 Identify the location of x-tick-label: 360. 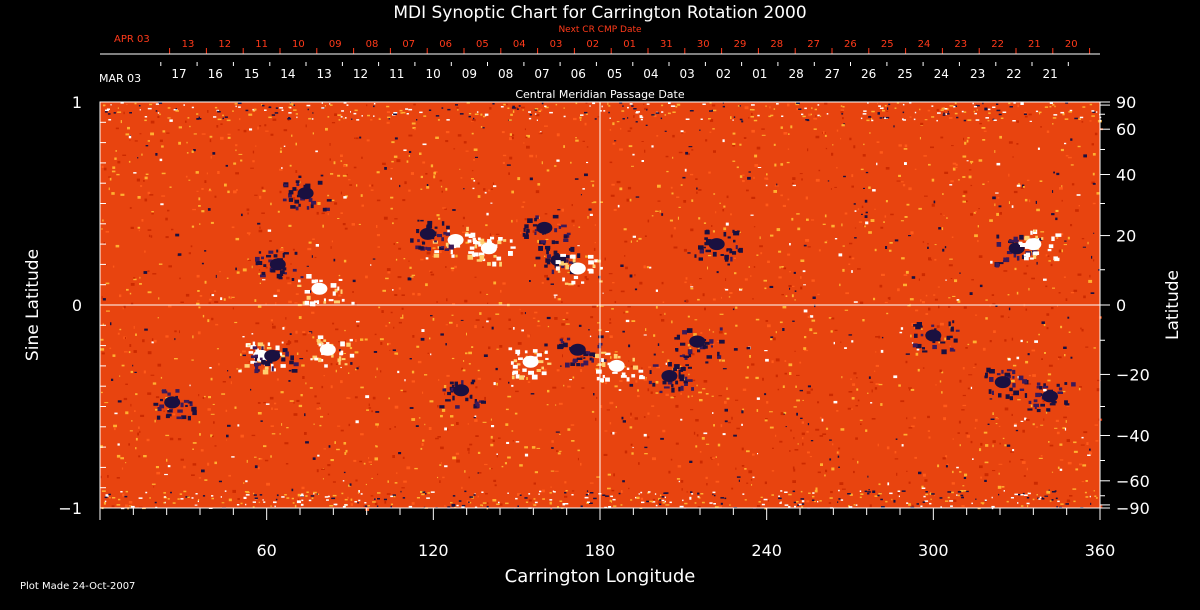
(1100, 550).